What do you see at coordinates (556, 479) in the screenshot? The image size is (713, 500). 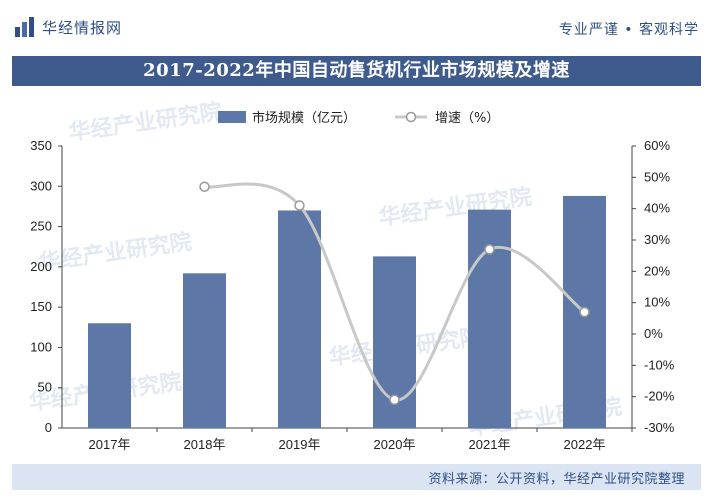 I see `source-note: 资料来源：公开资料，华经产业研究院整理` at bounding box center [556, 479].